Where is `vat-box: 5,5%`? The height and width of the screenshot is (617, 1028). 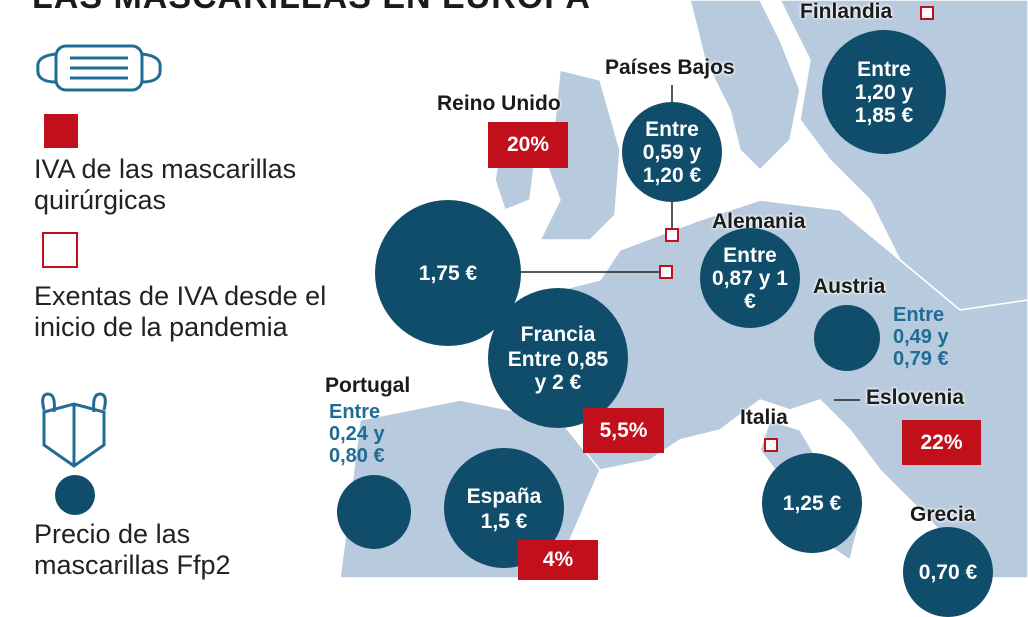 vat-box: 5,5% is located at coordinates (623, 430).